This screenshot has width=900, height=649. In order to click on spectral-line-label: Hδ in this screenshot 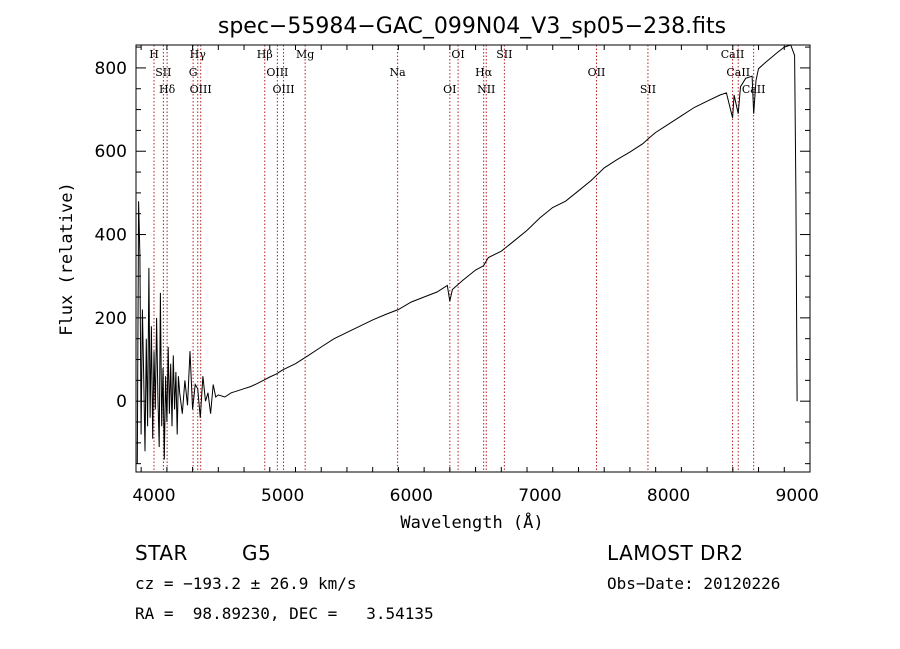, I will do `click(167, 89)`.